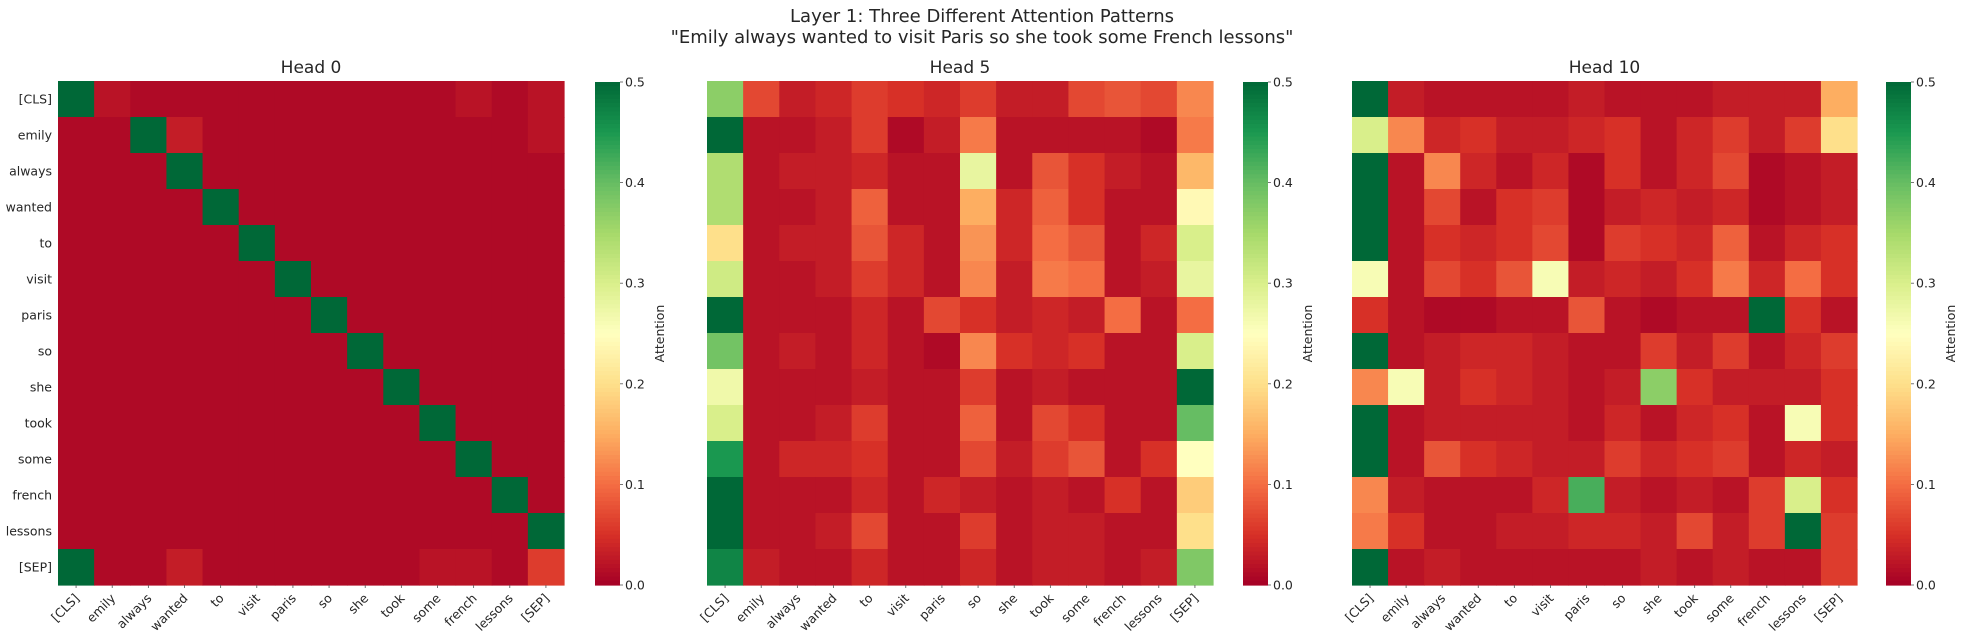 The width and height of the screenshot is (1964, 643). Describe the element at coordinates (35, 567) in the screenshot. I see `y-tick-label: [SEP]` at that location.